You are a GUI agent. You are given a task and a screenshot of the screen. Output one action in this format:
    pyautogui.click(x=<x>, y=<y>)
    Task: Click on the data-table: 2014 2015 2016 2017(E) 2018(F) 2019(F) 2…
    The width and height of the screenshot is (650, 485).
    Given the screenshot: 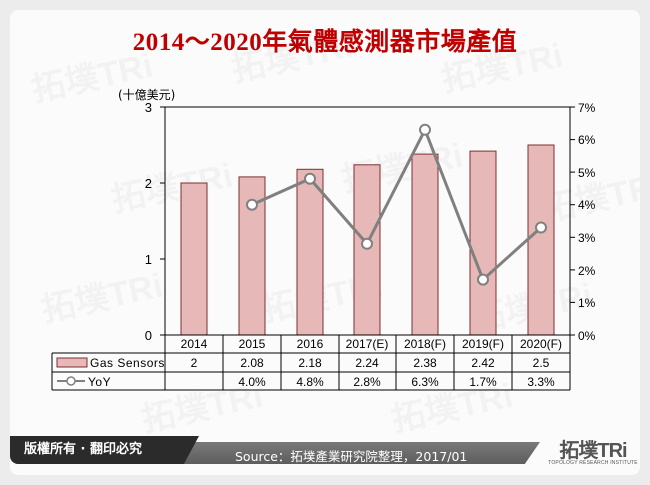 What is the action you would take?
    pyautogui.click(x=311, y=362)
    